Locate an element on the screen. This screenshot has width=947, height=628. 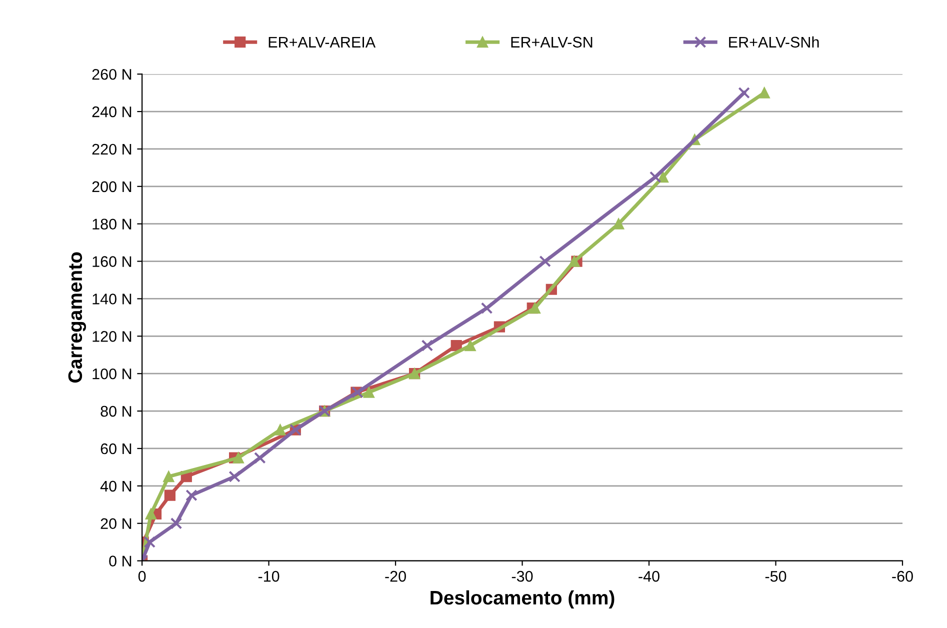
y-tick-label: 160 N is located at coordinates (112, 261).